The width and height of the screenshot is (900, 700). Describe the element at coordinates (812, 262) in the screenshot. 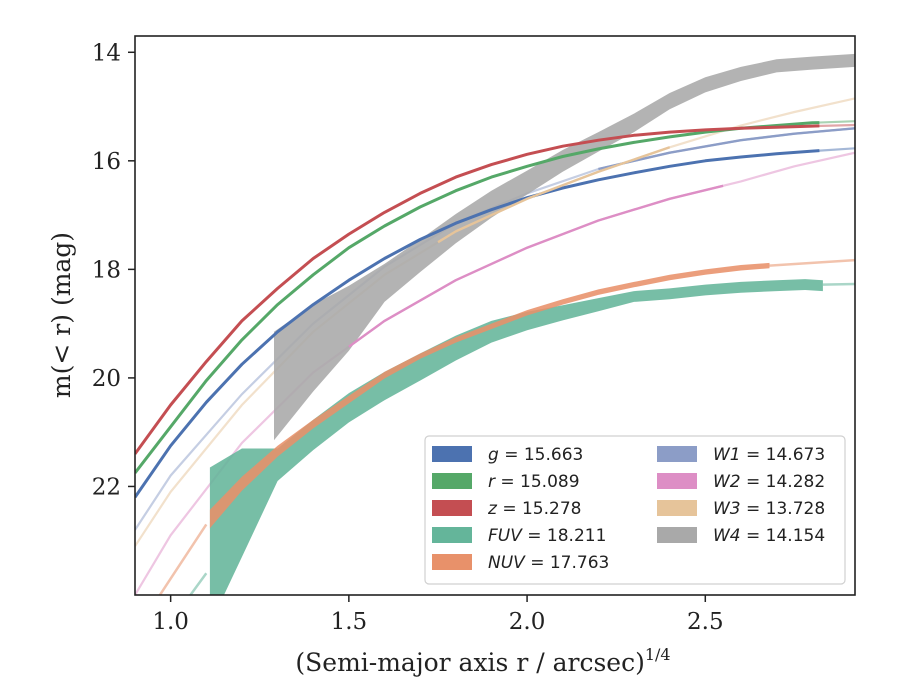

I see `series-nuv-tail` at that location.